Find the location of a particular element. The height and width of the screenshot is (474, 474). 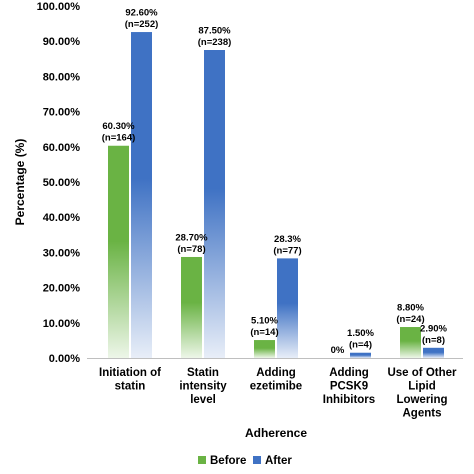

data-label: 8.80% is located at coordinates (410, 308).